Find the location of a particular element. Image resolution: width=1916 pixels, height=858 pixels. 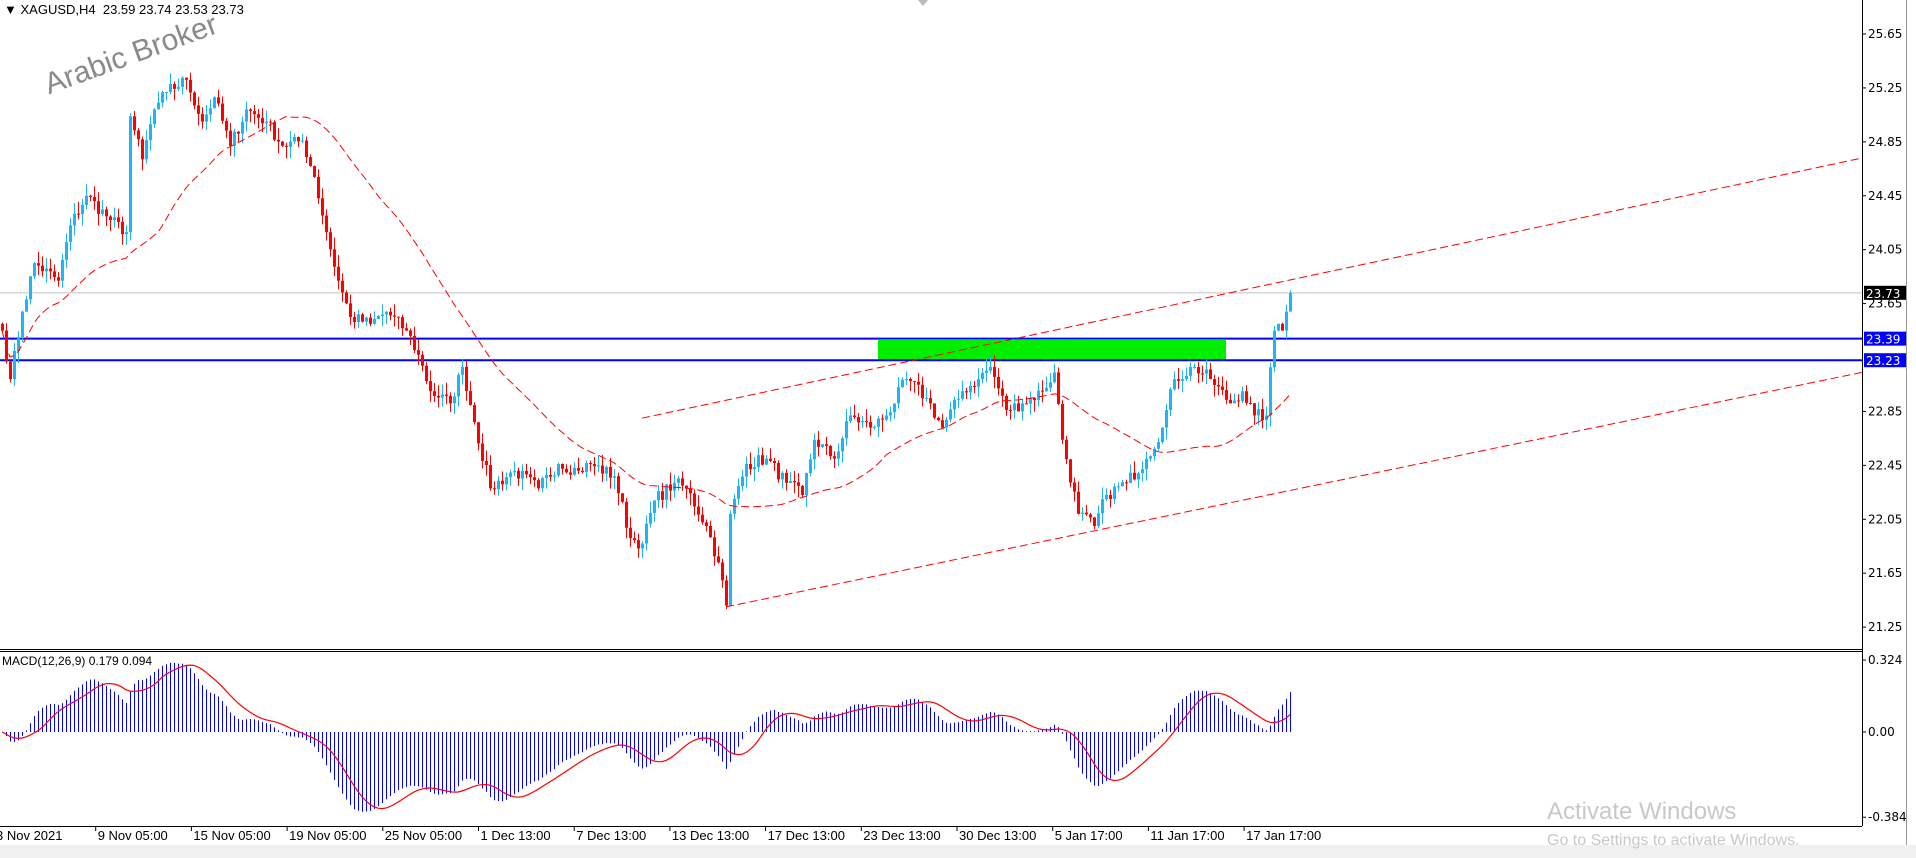

price-tick-label: 24.85 is located at coordinates (1885, 142).